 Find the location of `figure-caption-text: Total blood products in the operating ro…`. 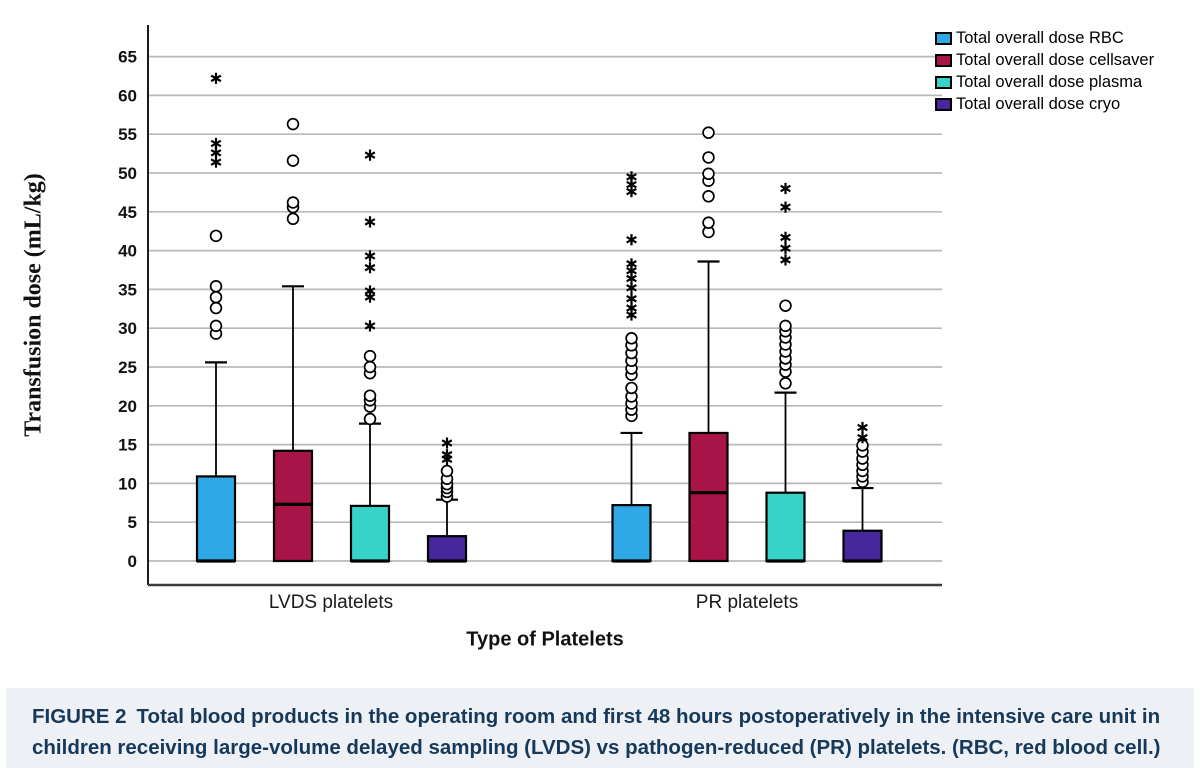

figure-caption-text: Total blood products in the operating ro… is located at coordinates (596, 732).